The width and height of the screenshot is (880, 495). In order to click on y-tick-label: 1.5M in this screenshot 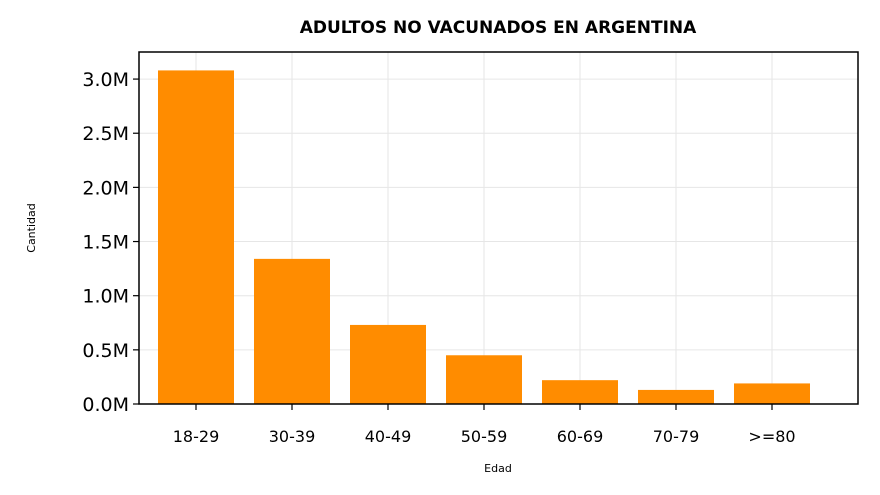, I will do `click(105, 243)`.